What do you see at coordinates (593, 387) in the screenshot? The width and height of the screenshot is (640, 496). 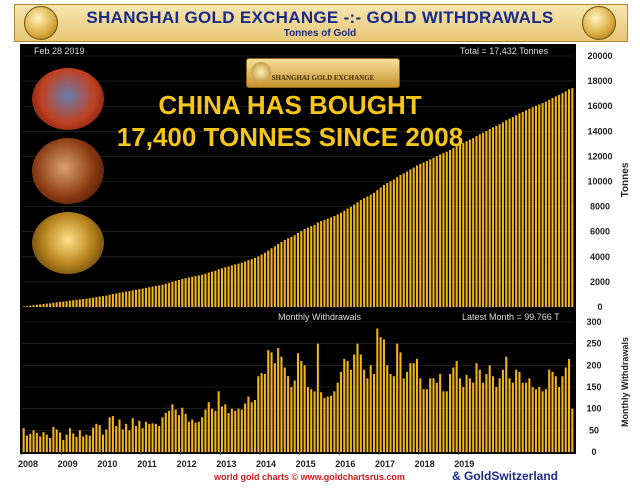 I see `bottom-y-tick-labels: 0 50 100 150 200 250 300` at bounding box center [593, 387].